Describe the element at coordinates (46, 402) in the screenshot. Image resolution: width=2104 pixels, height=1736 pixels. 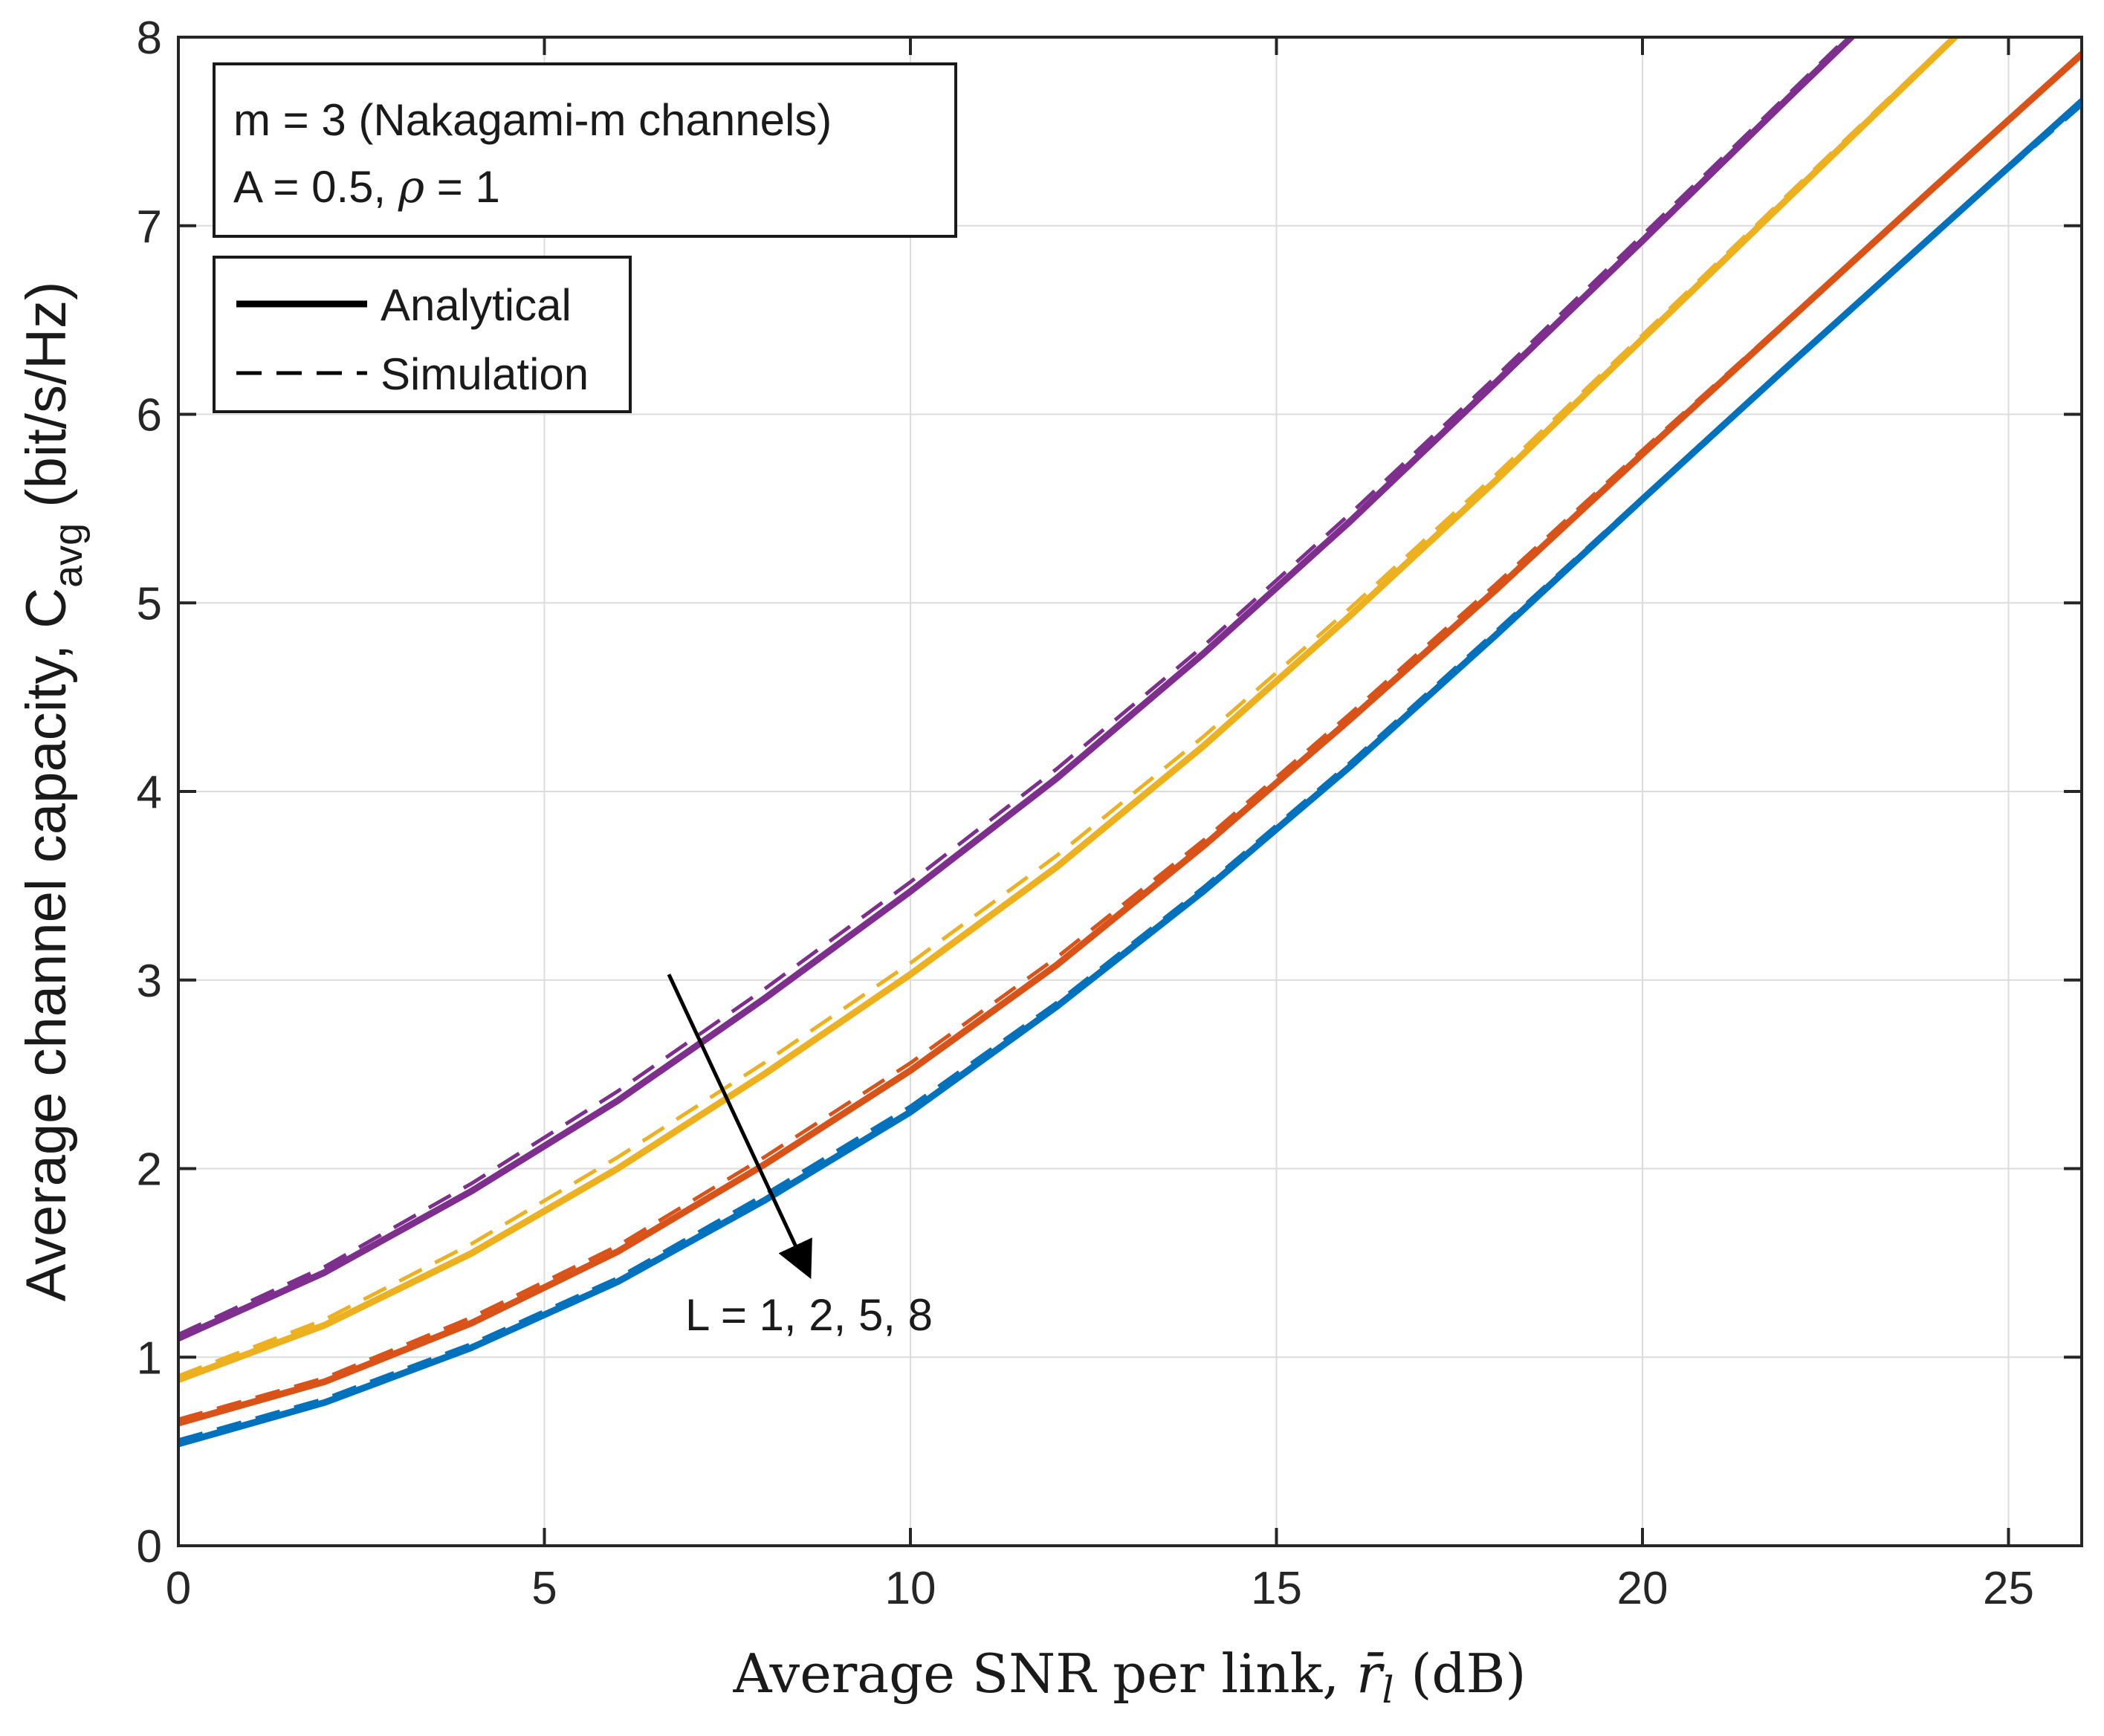
I see `y-axis-title-suffix: (bit/s/Hz)` at that location.